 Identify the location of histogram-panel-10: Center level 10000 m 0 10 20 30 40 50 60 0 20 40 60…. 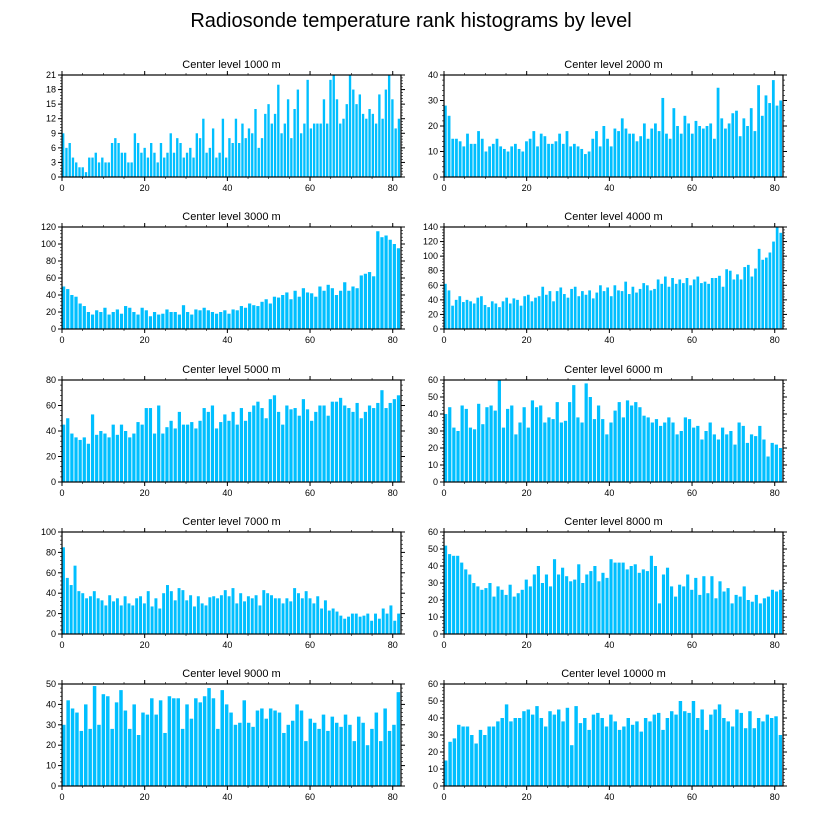
(607, 735).